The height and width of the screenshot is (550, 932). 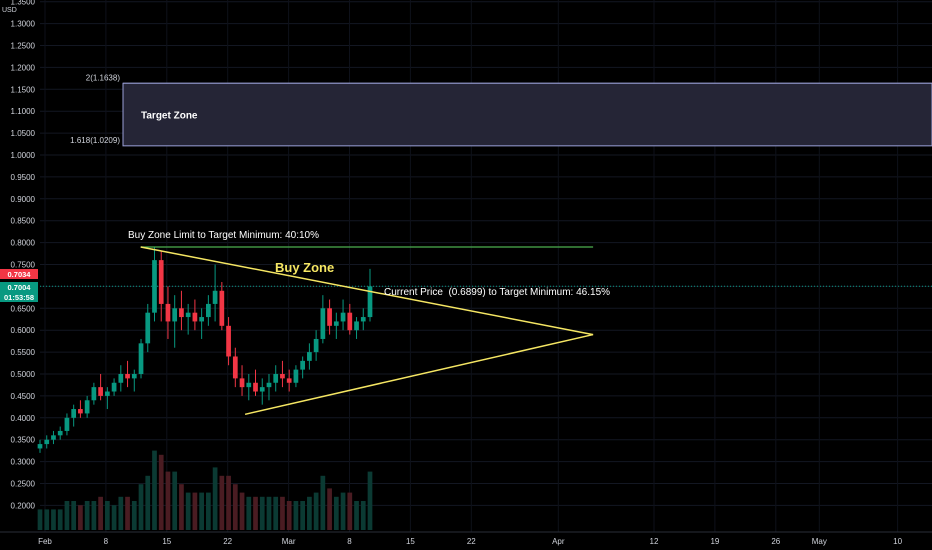 I want to click on time-tick-label: 12, so click(x=654, y=541).